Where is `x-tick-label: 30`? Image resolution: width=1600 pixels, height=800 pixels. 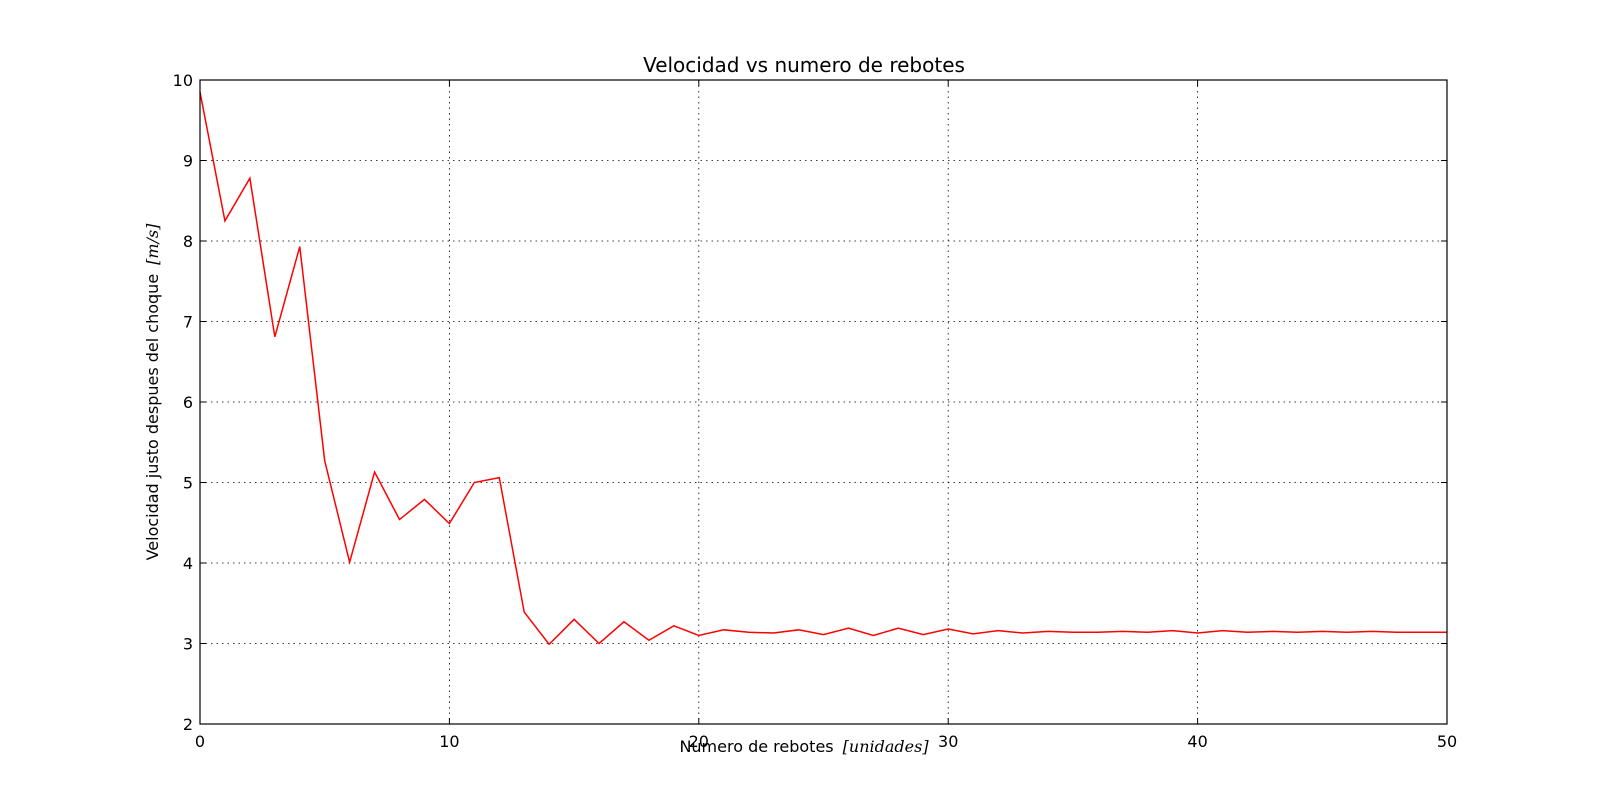 x-tick-label: 30 is located at coordinates (948, 741).